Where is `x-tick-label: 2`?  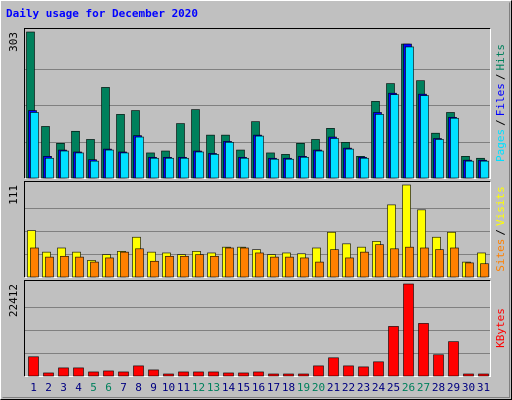 x-tick-label: 2 is located at coordinates (48, 387).